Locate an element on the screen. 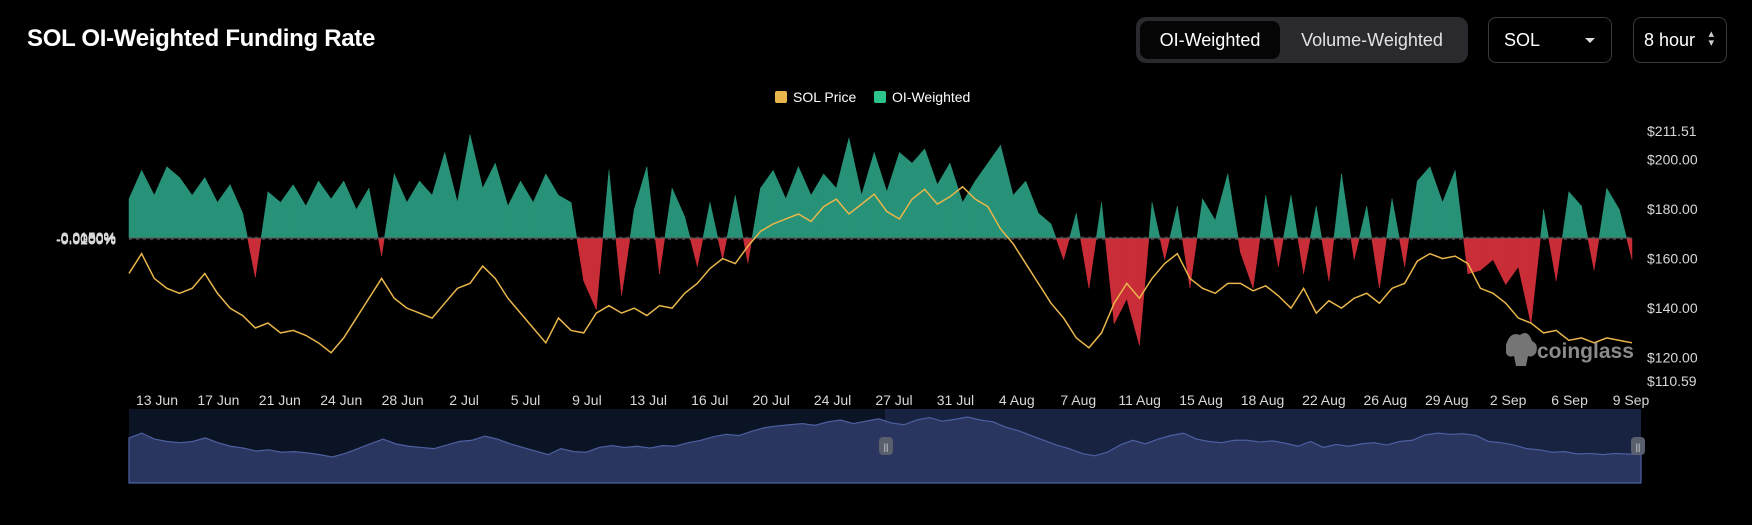 Image resolution: width=1752 pixels, height=525 pixels. watermark-text: coinglass is located at coordinates (1585, 351).